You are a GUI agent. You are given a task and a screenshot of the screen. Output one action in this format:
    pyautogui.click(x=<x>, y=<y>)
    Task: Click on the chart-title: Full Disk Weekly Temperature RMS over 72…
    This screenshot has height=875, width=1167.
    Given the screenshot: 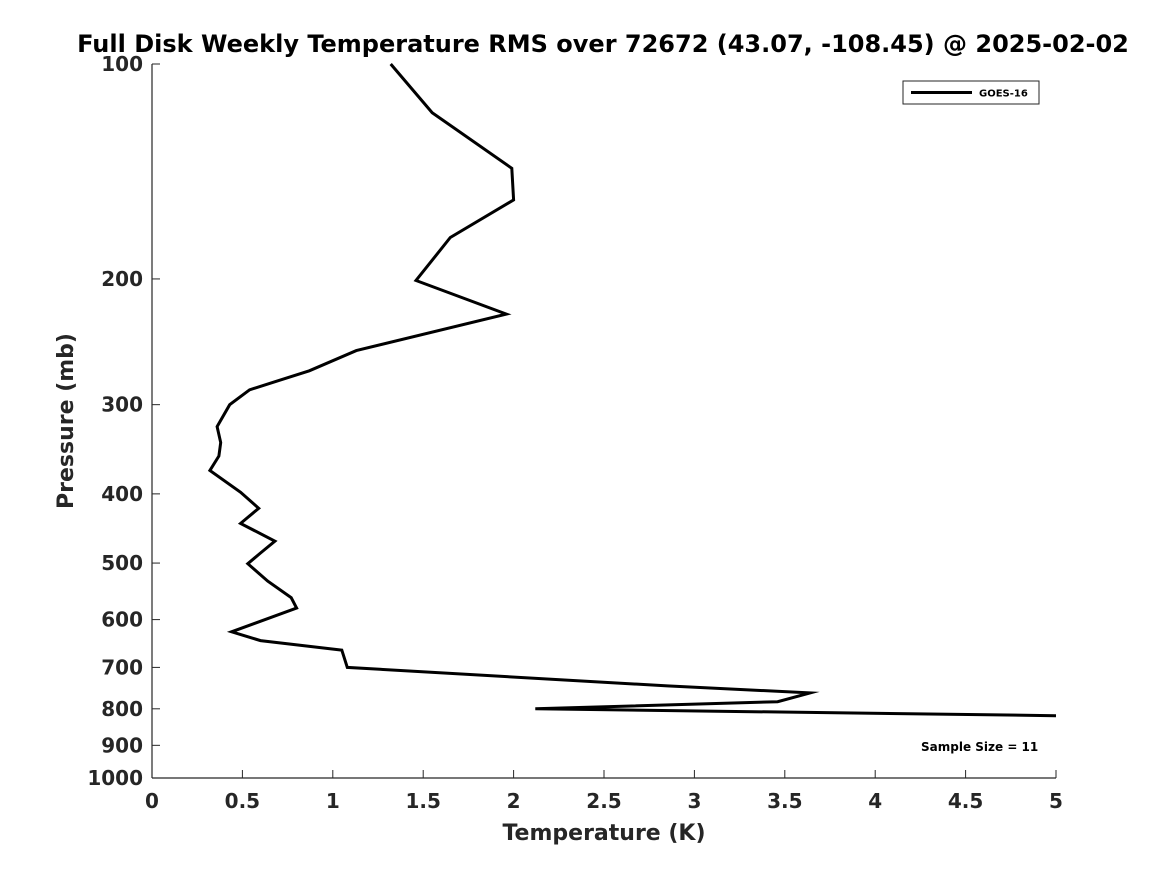 What is the action you would take?
    pyautogui.click(x=603, y=44)
    